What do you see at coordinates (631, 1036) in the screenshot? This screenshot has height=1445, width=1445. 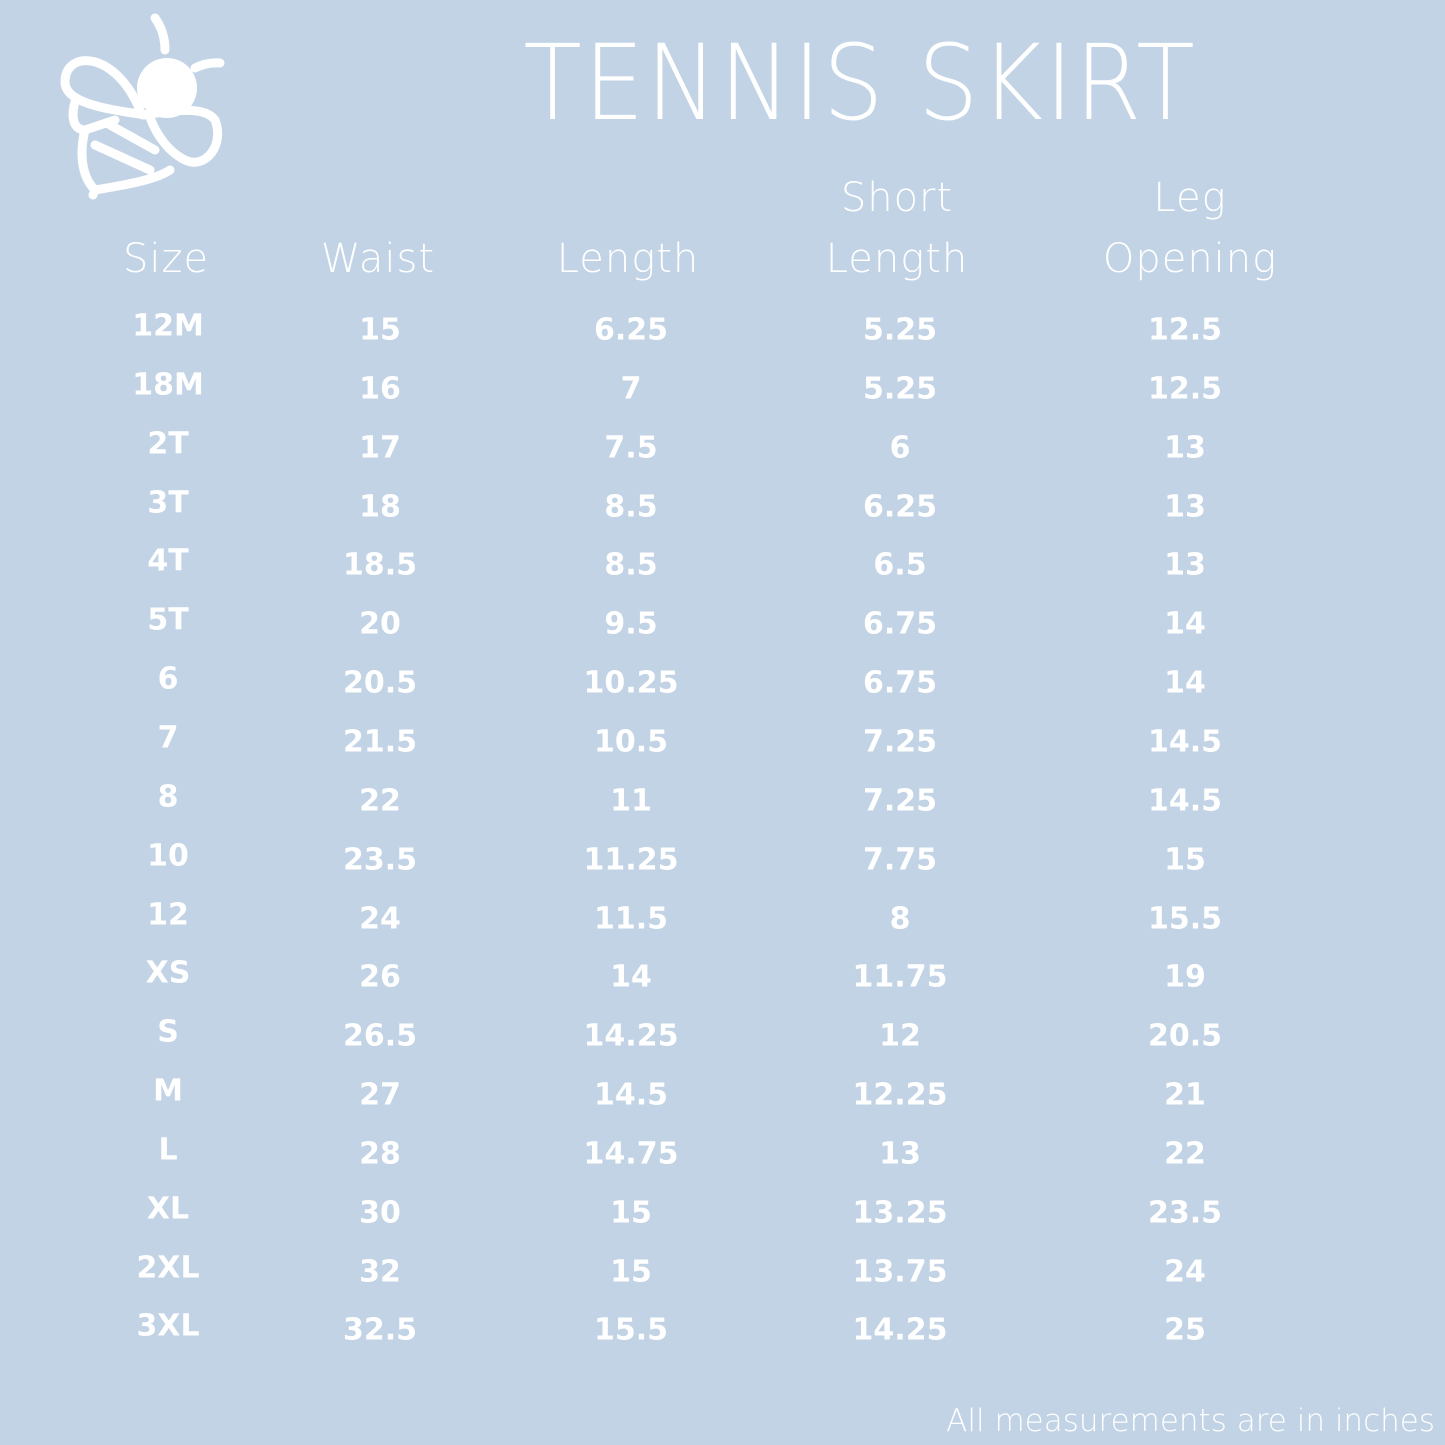 I see `cell-length: 14.25` at bounding box center [631, 1036].